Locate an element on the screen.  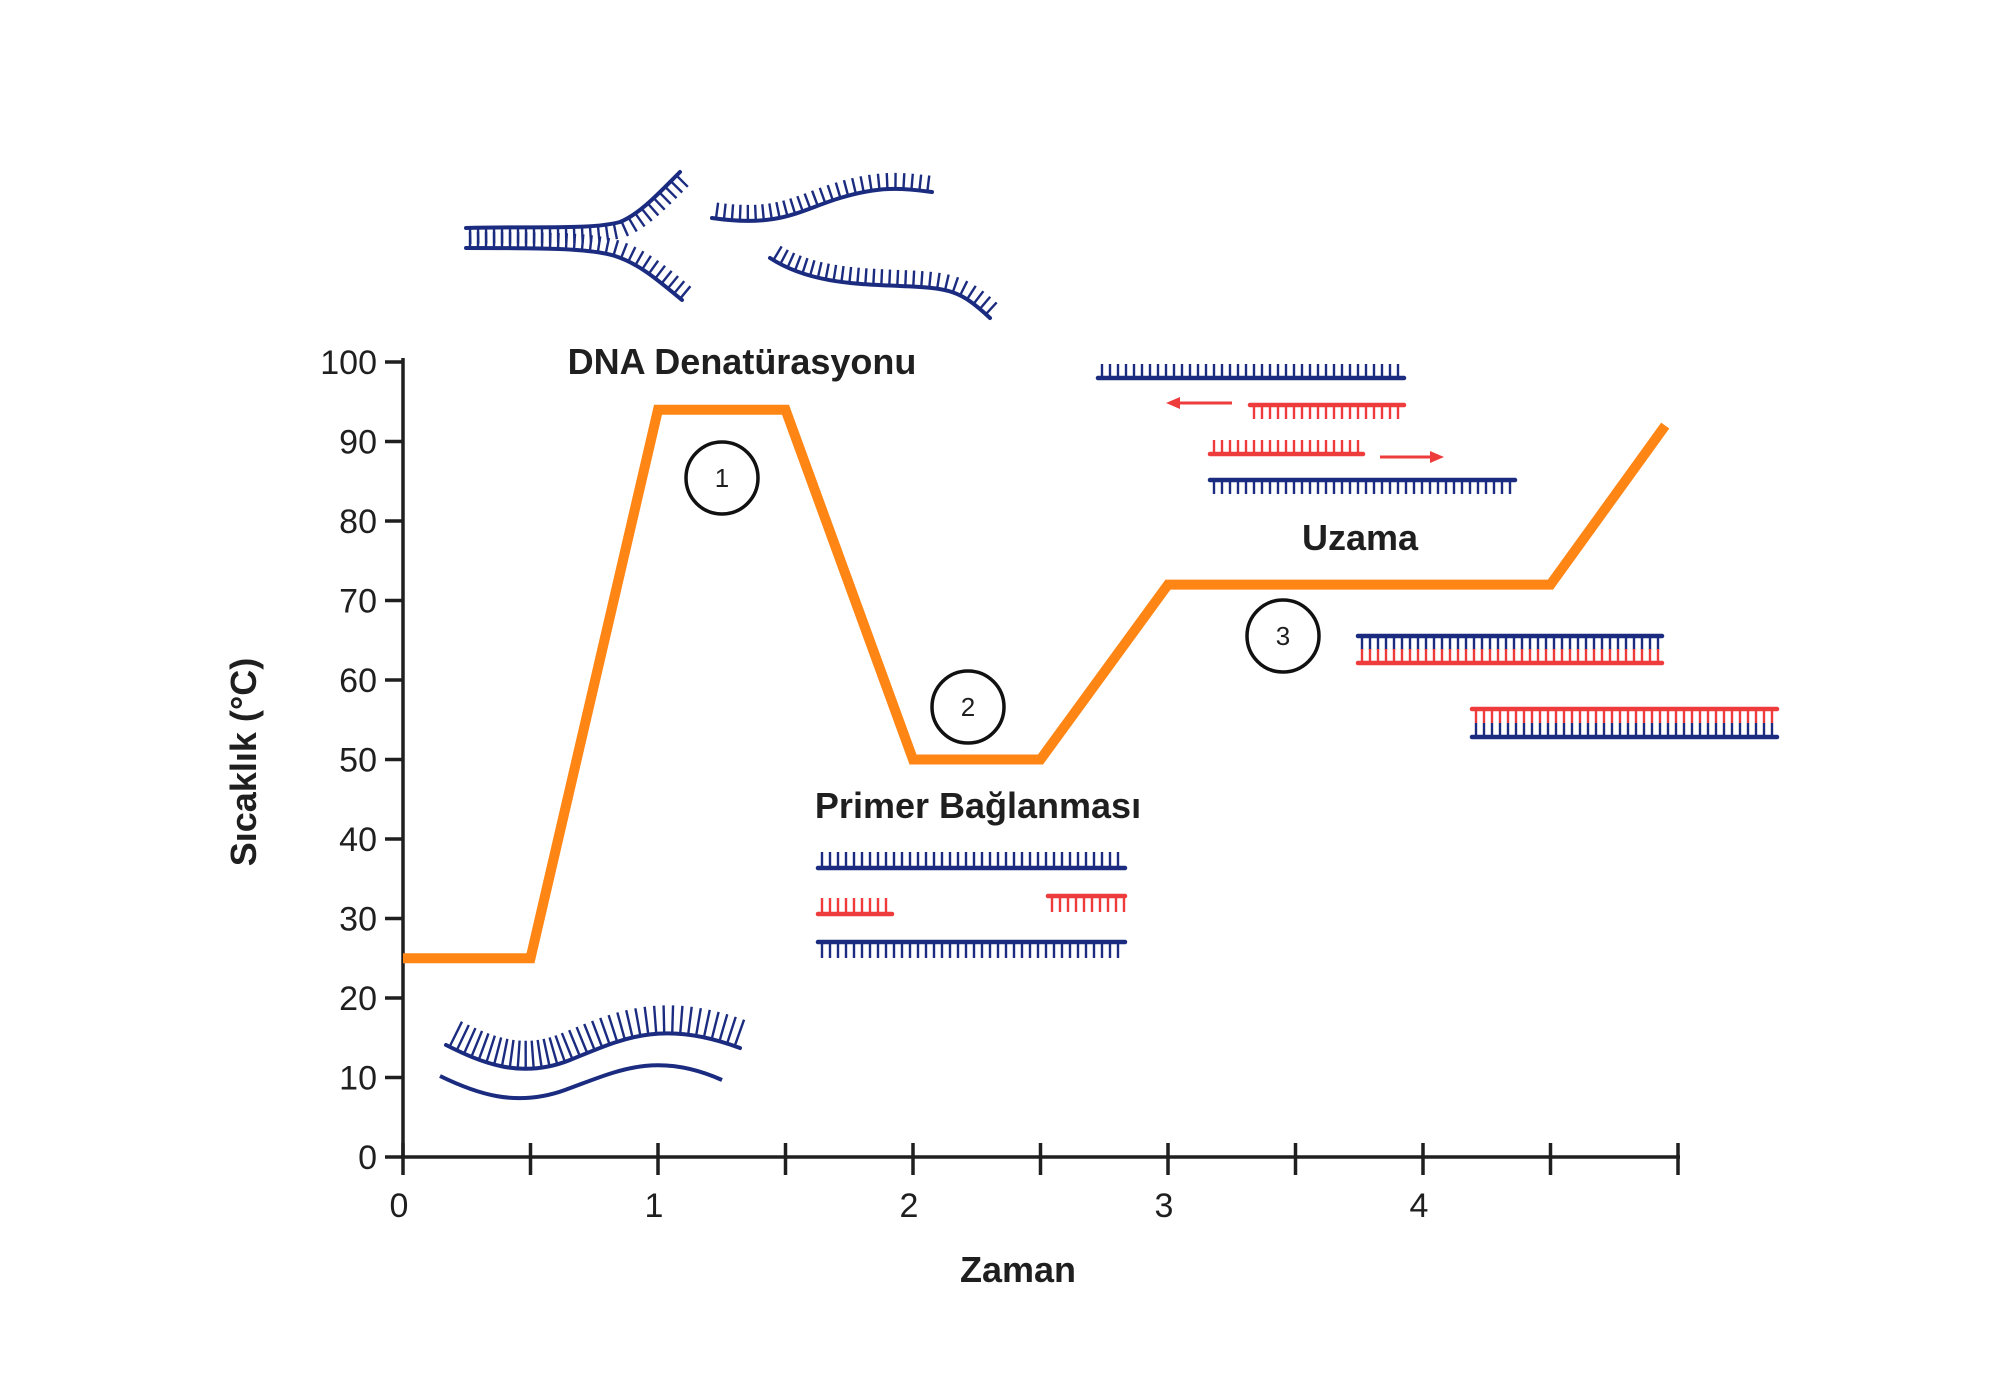
single-strand-lower-backbone is located at coordinates (880, 288).